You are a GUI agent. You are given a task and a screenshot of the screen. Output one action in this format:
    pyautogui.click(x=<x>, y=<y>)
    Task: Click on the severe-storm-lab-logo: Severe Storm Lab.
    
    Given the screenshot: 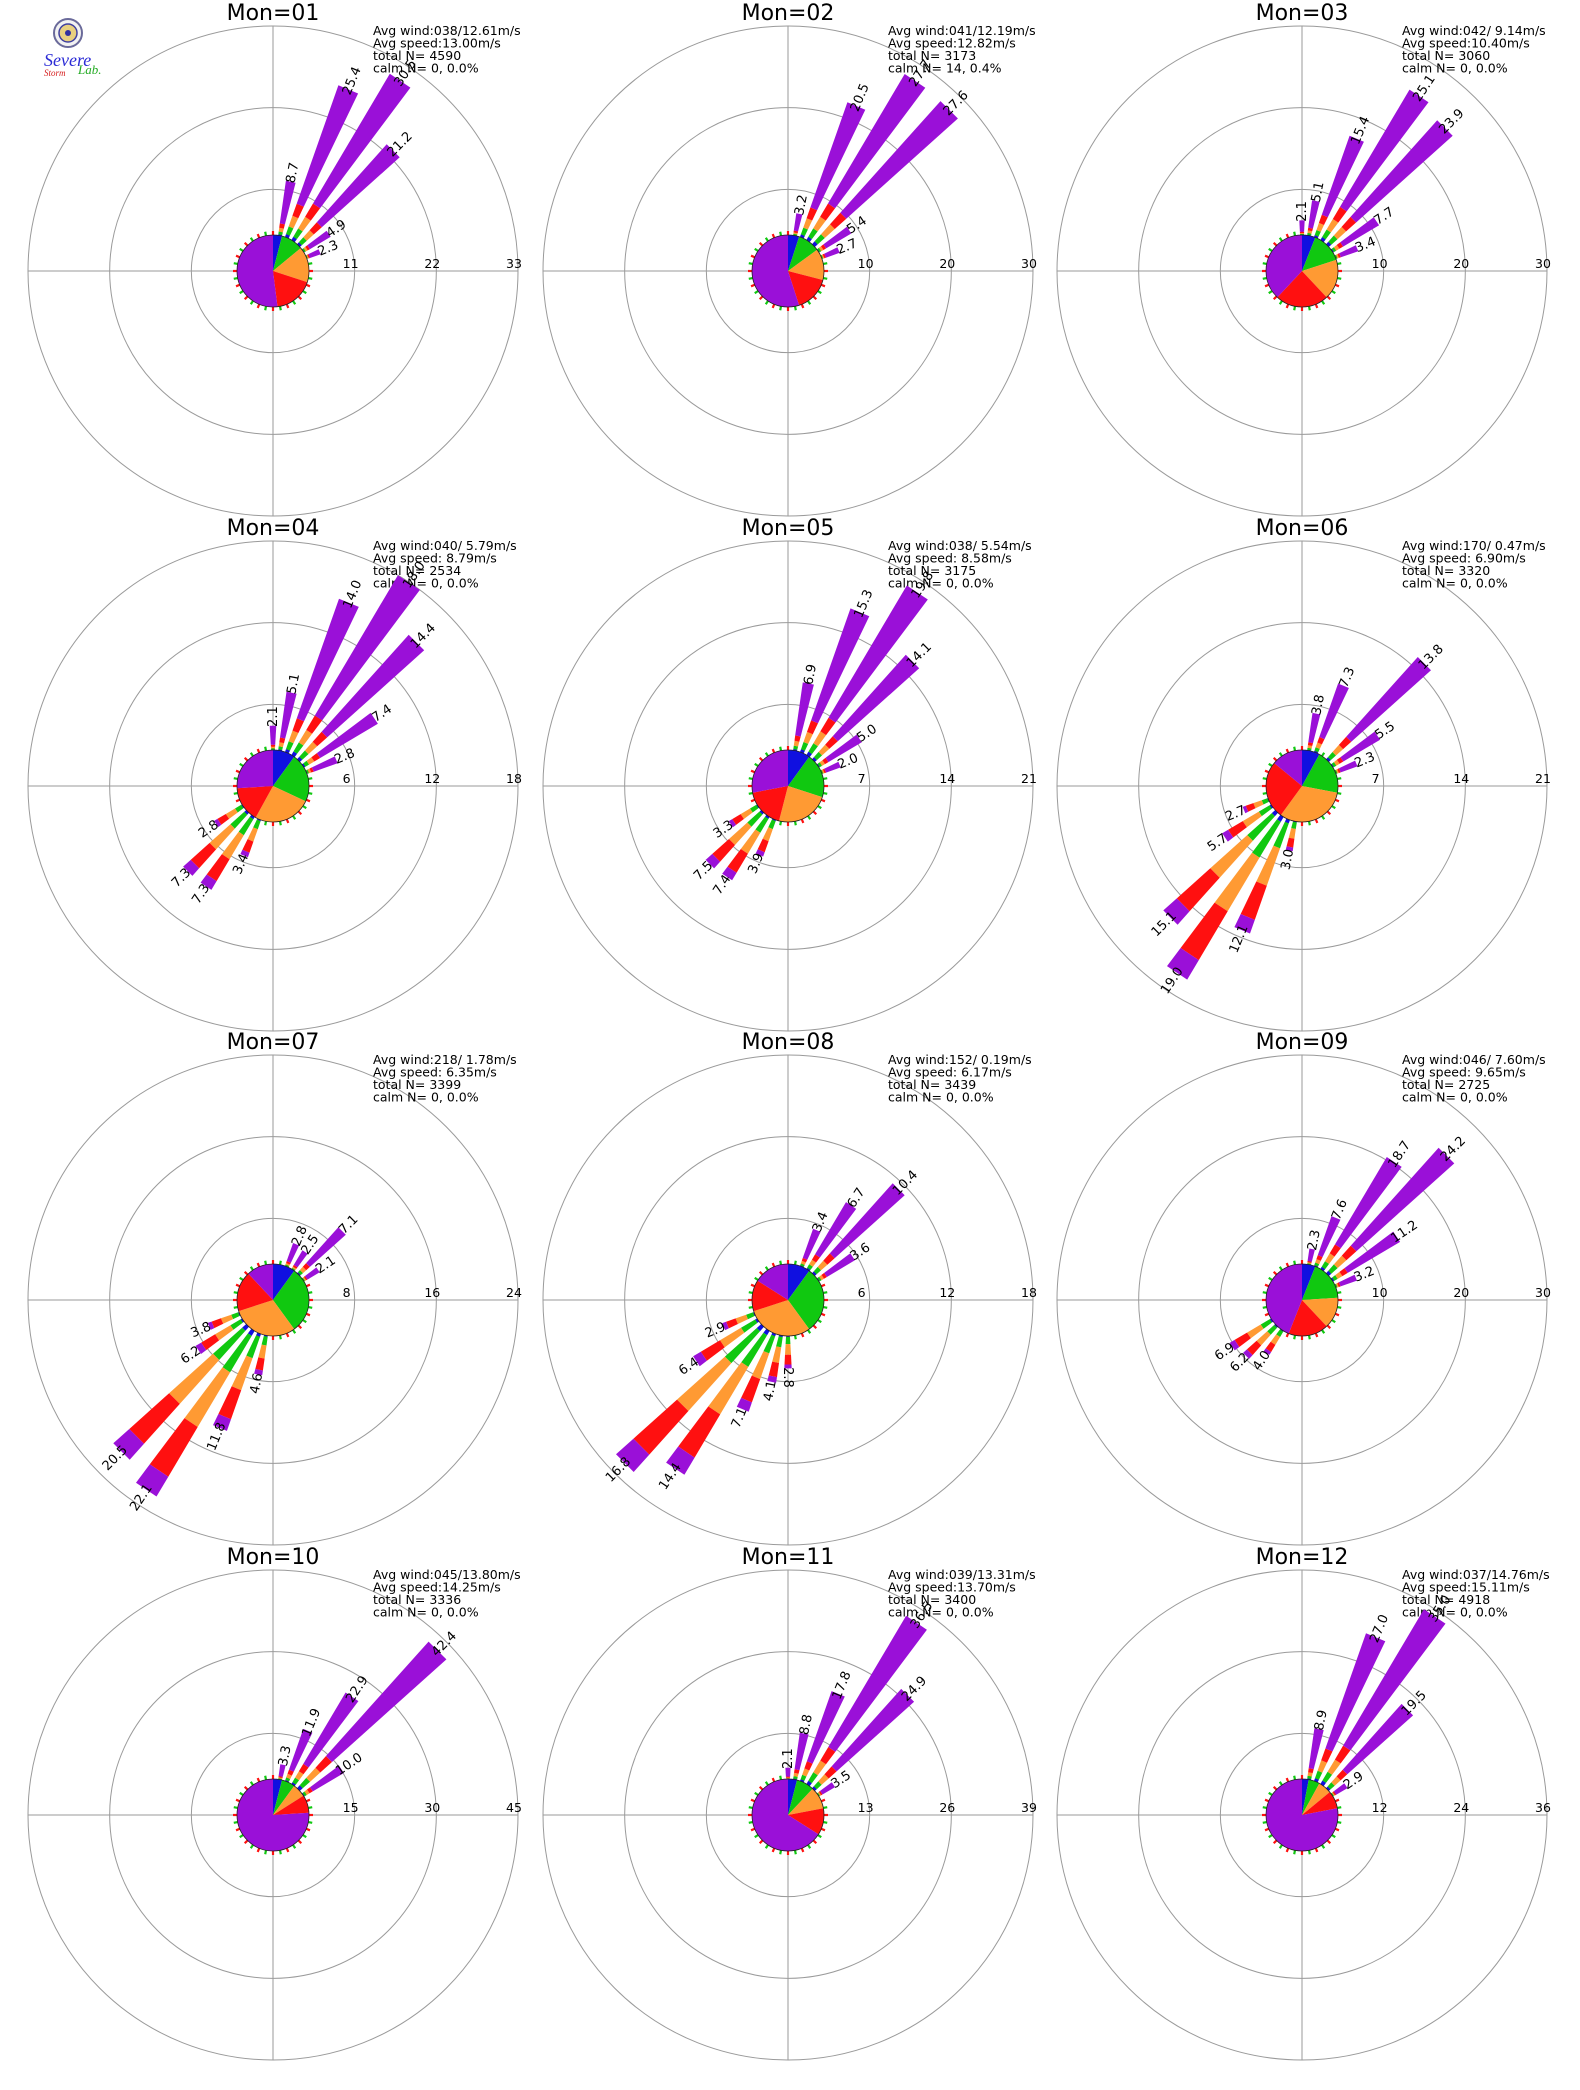 What is the action you would take?
    pyautogui.click(x=72, y=48)
    